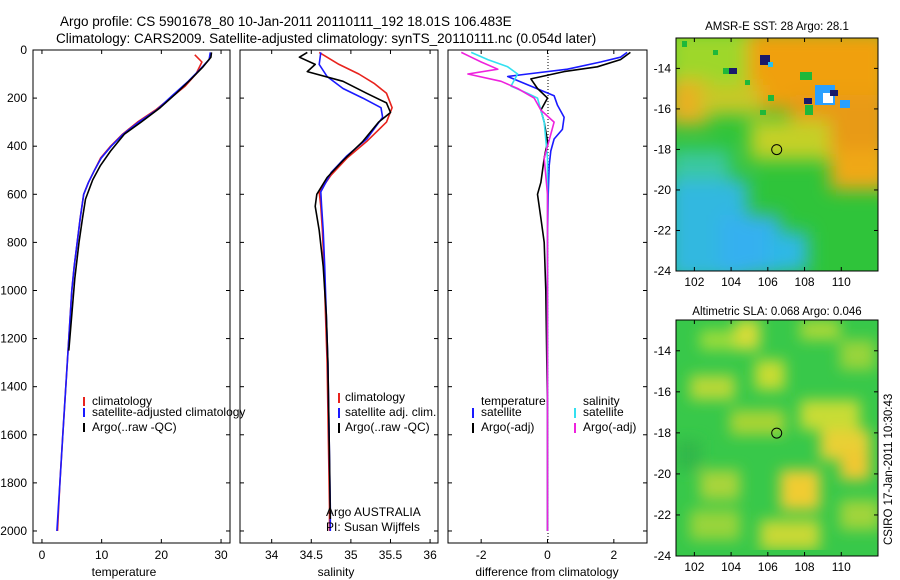 The image size is (900, 580). What do you see at coordinates (13, 435) in the screenshot?
I see `y-tick-label: 1600` at bounding box center [13, 435].